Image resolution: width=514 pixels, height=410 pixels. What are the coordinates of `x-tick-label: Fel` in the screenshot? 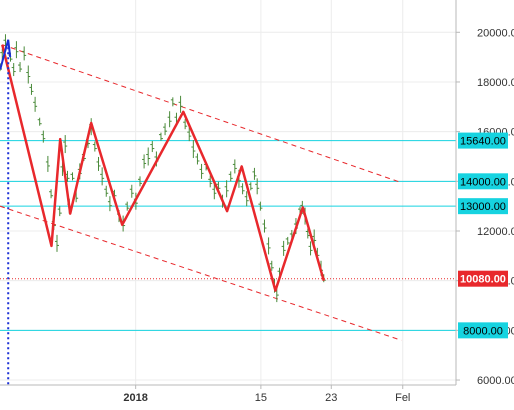 It's located at (402, 398).